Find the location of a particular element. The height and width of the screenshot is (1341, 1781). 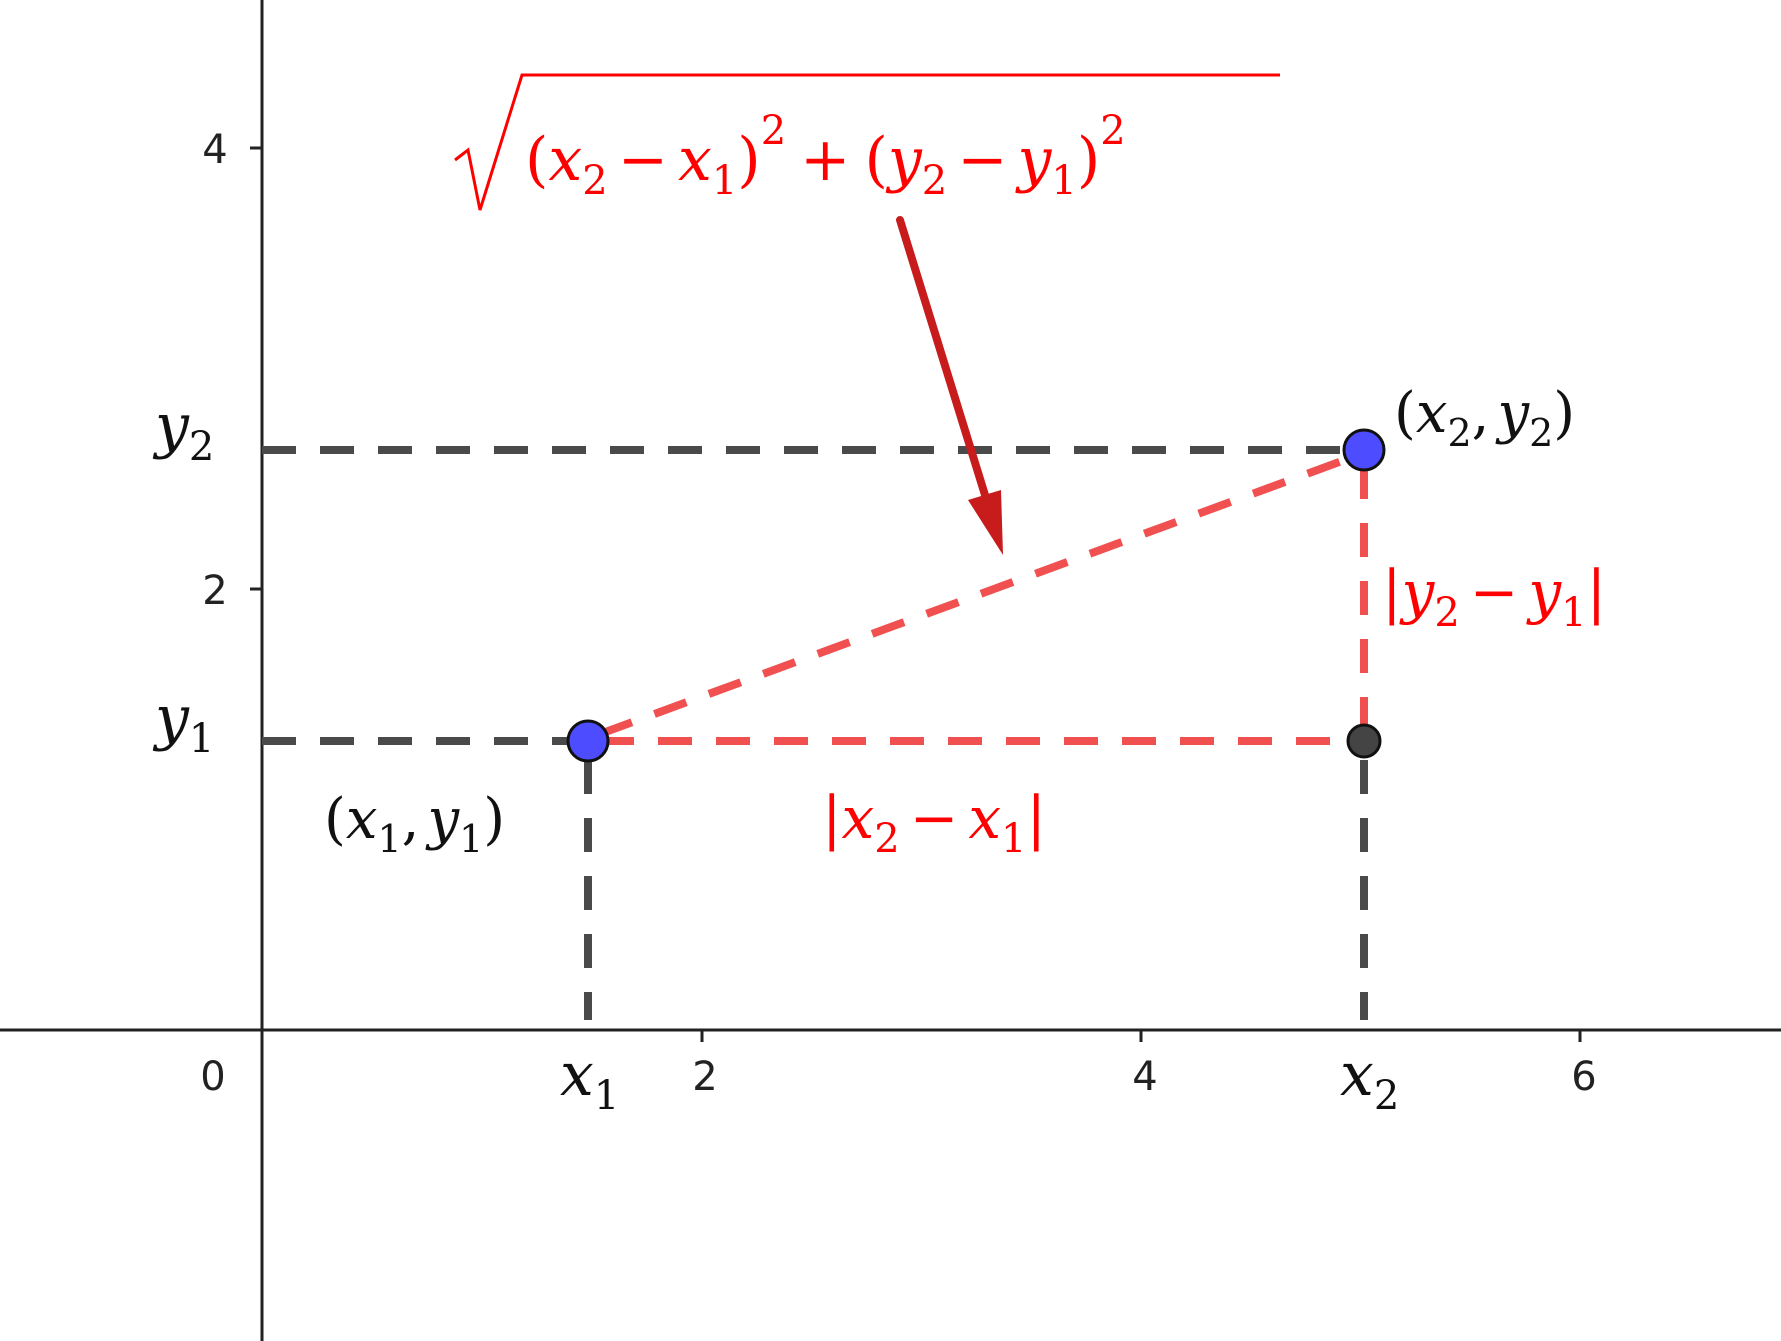

point-x1-y1 is located at coordinates (588, 741).